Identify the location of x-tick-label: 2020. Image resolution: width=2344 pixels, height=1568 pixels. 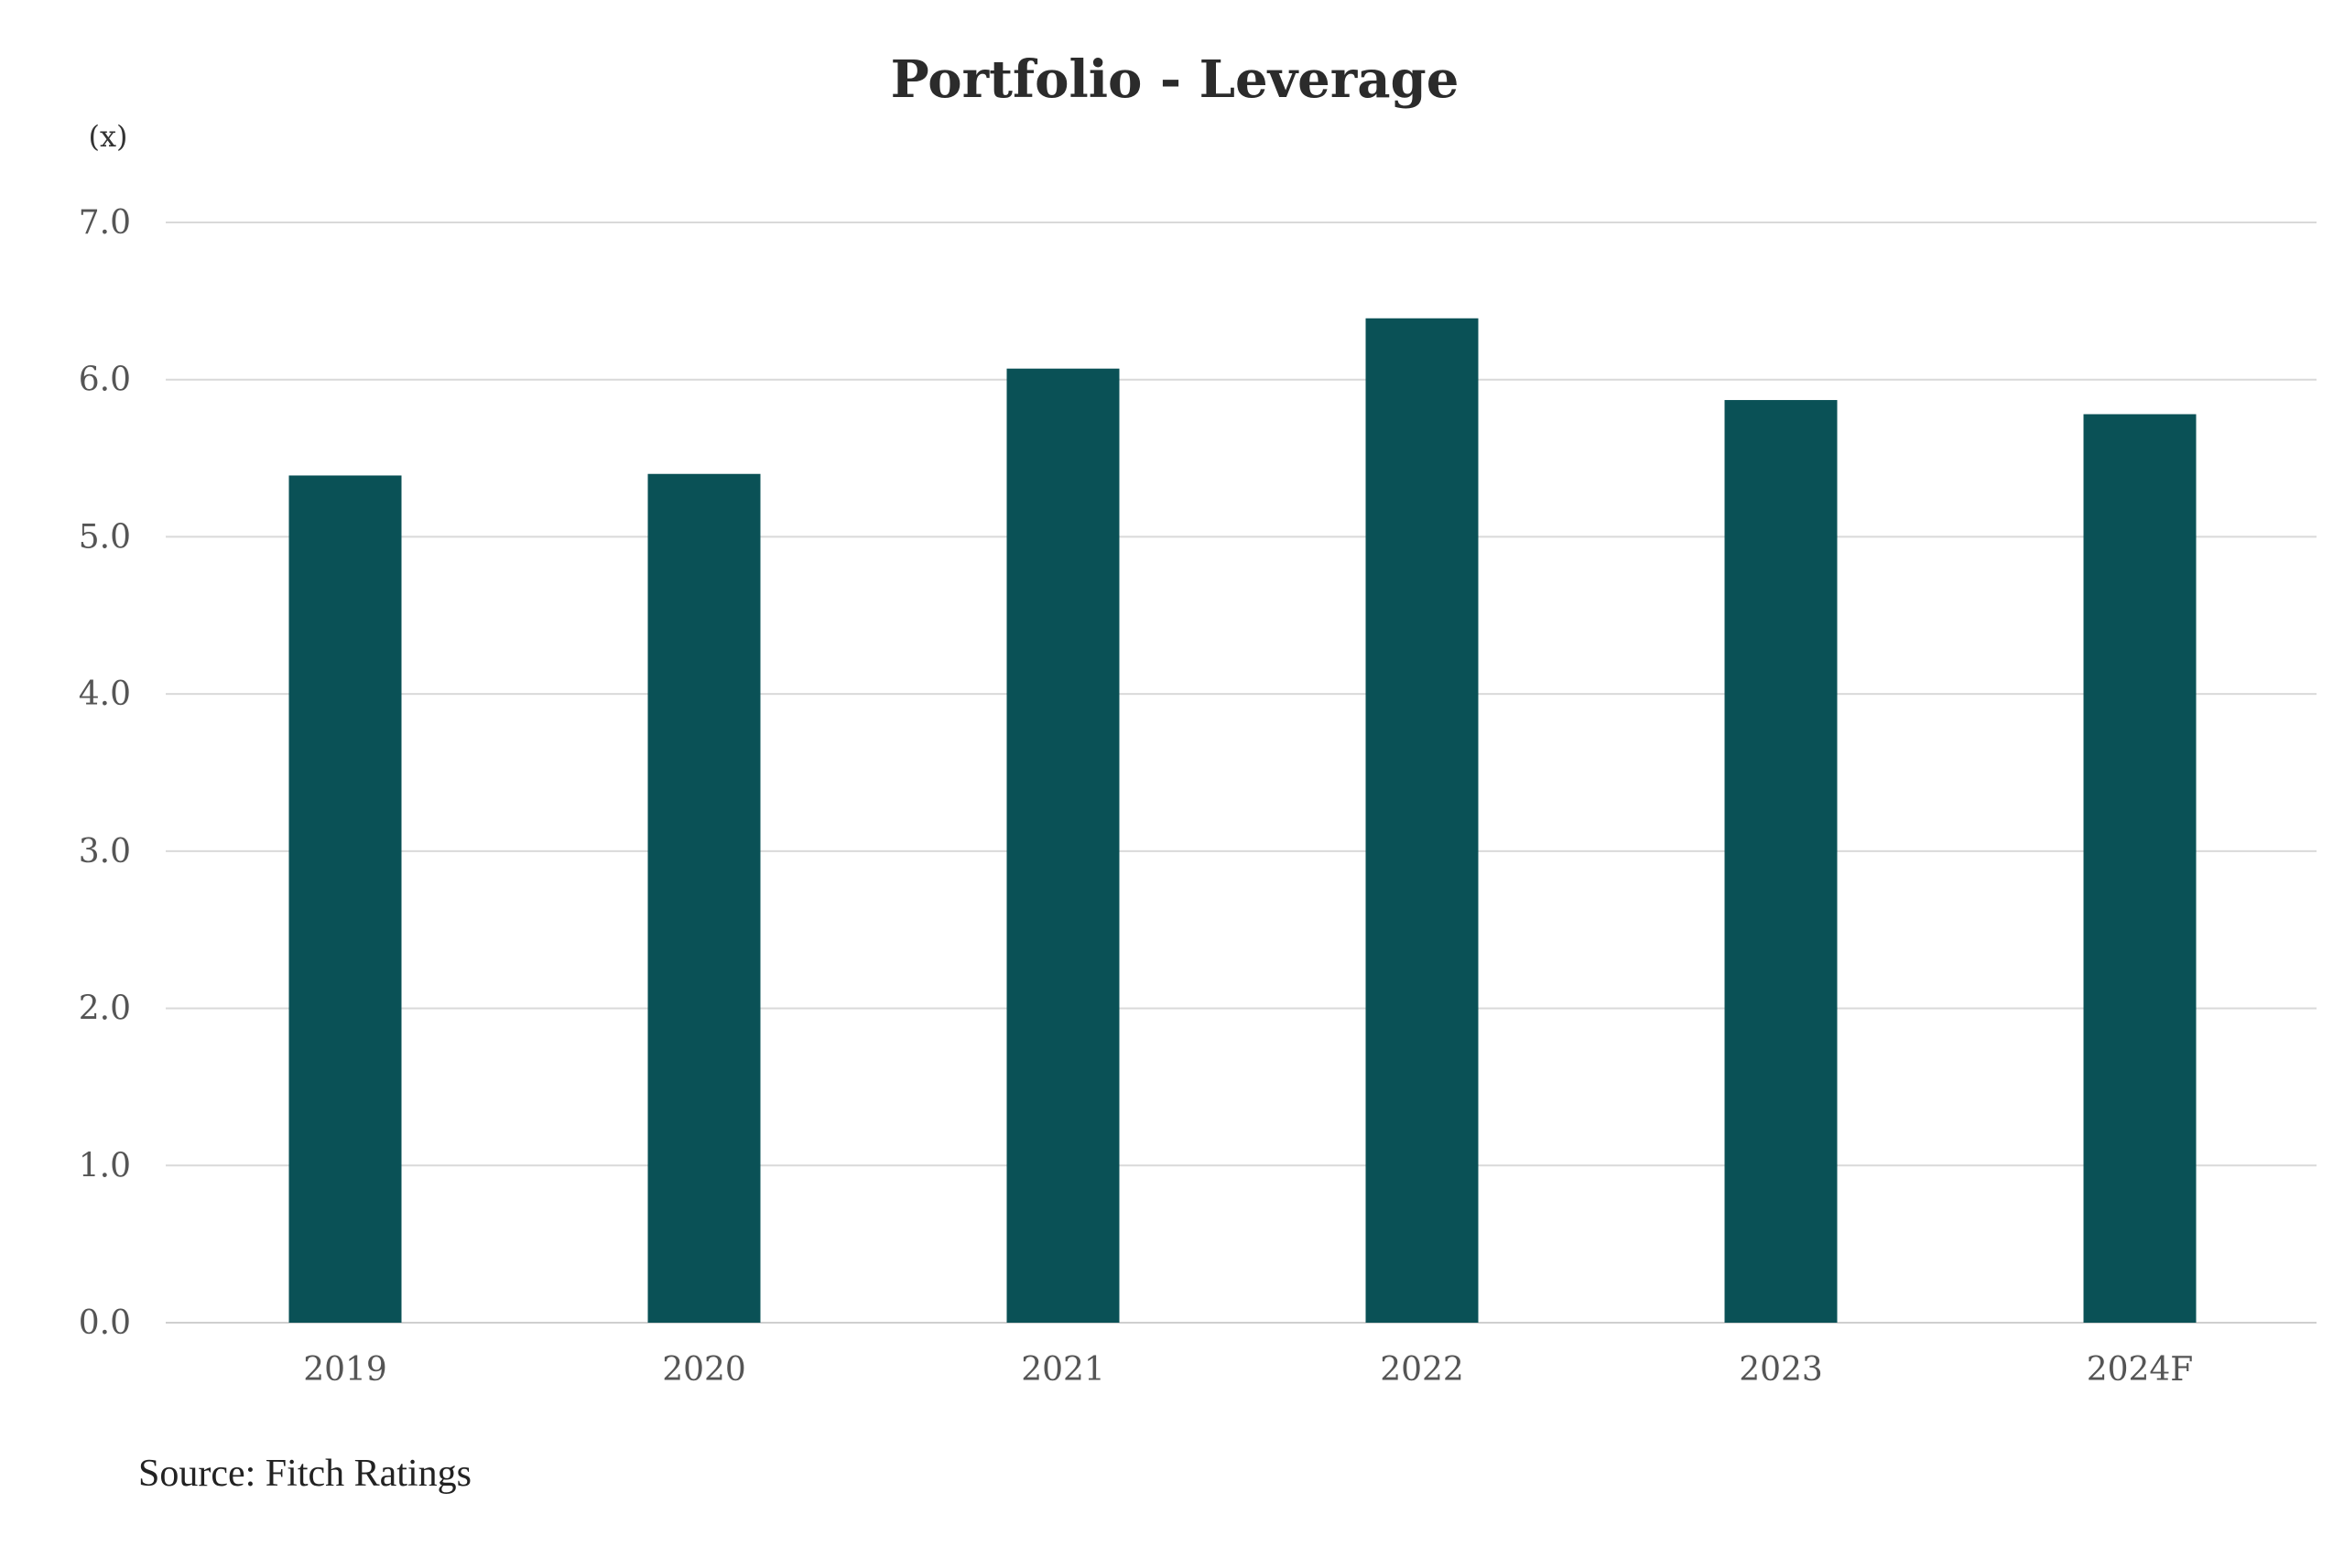
(704, 1370).